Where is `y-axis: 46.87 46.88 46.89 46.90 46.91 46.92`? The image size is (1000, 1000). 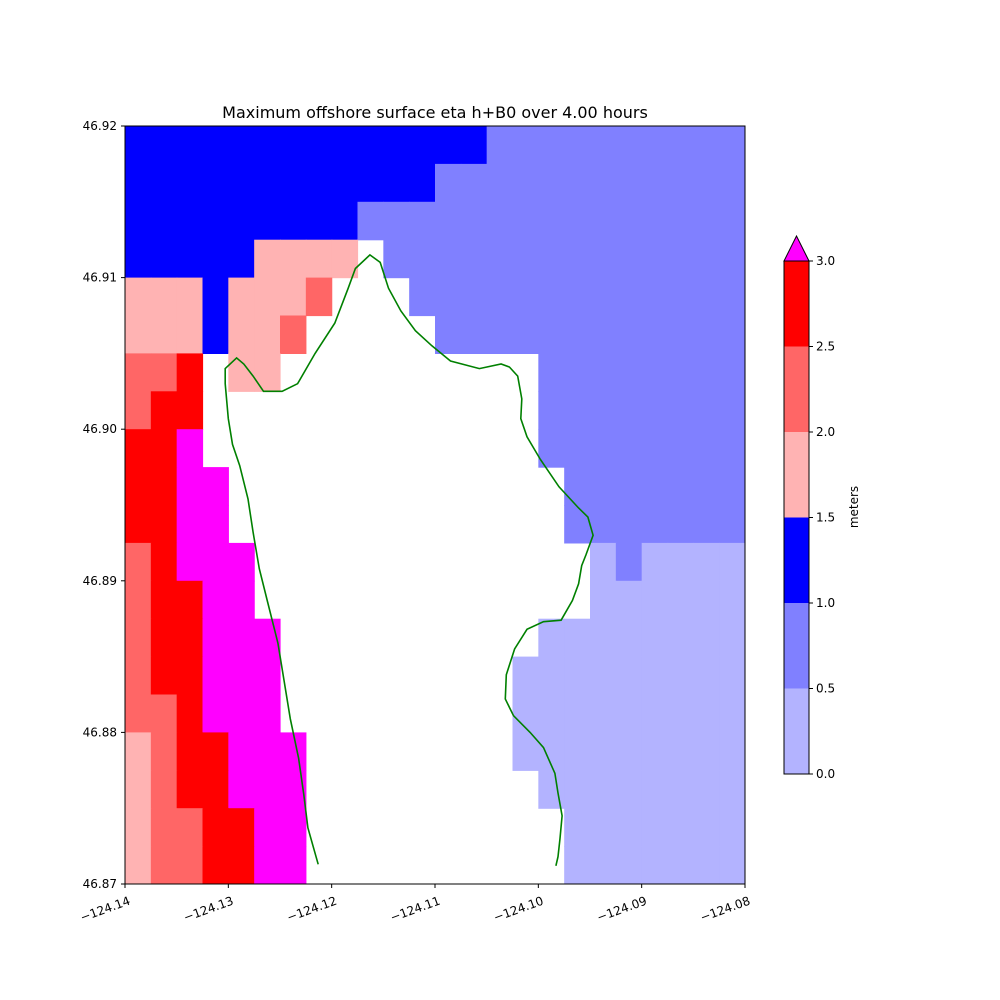
y-axis: 46.87 46.88 46.89 46.90 46.91 46.92 is located at coordinates (104, 505).